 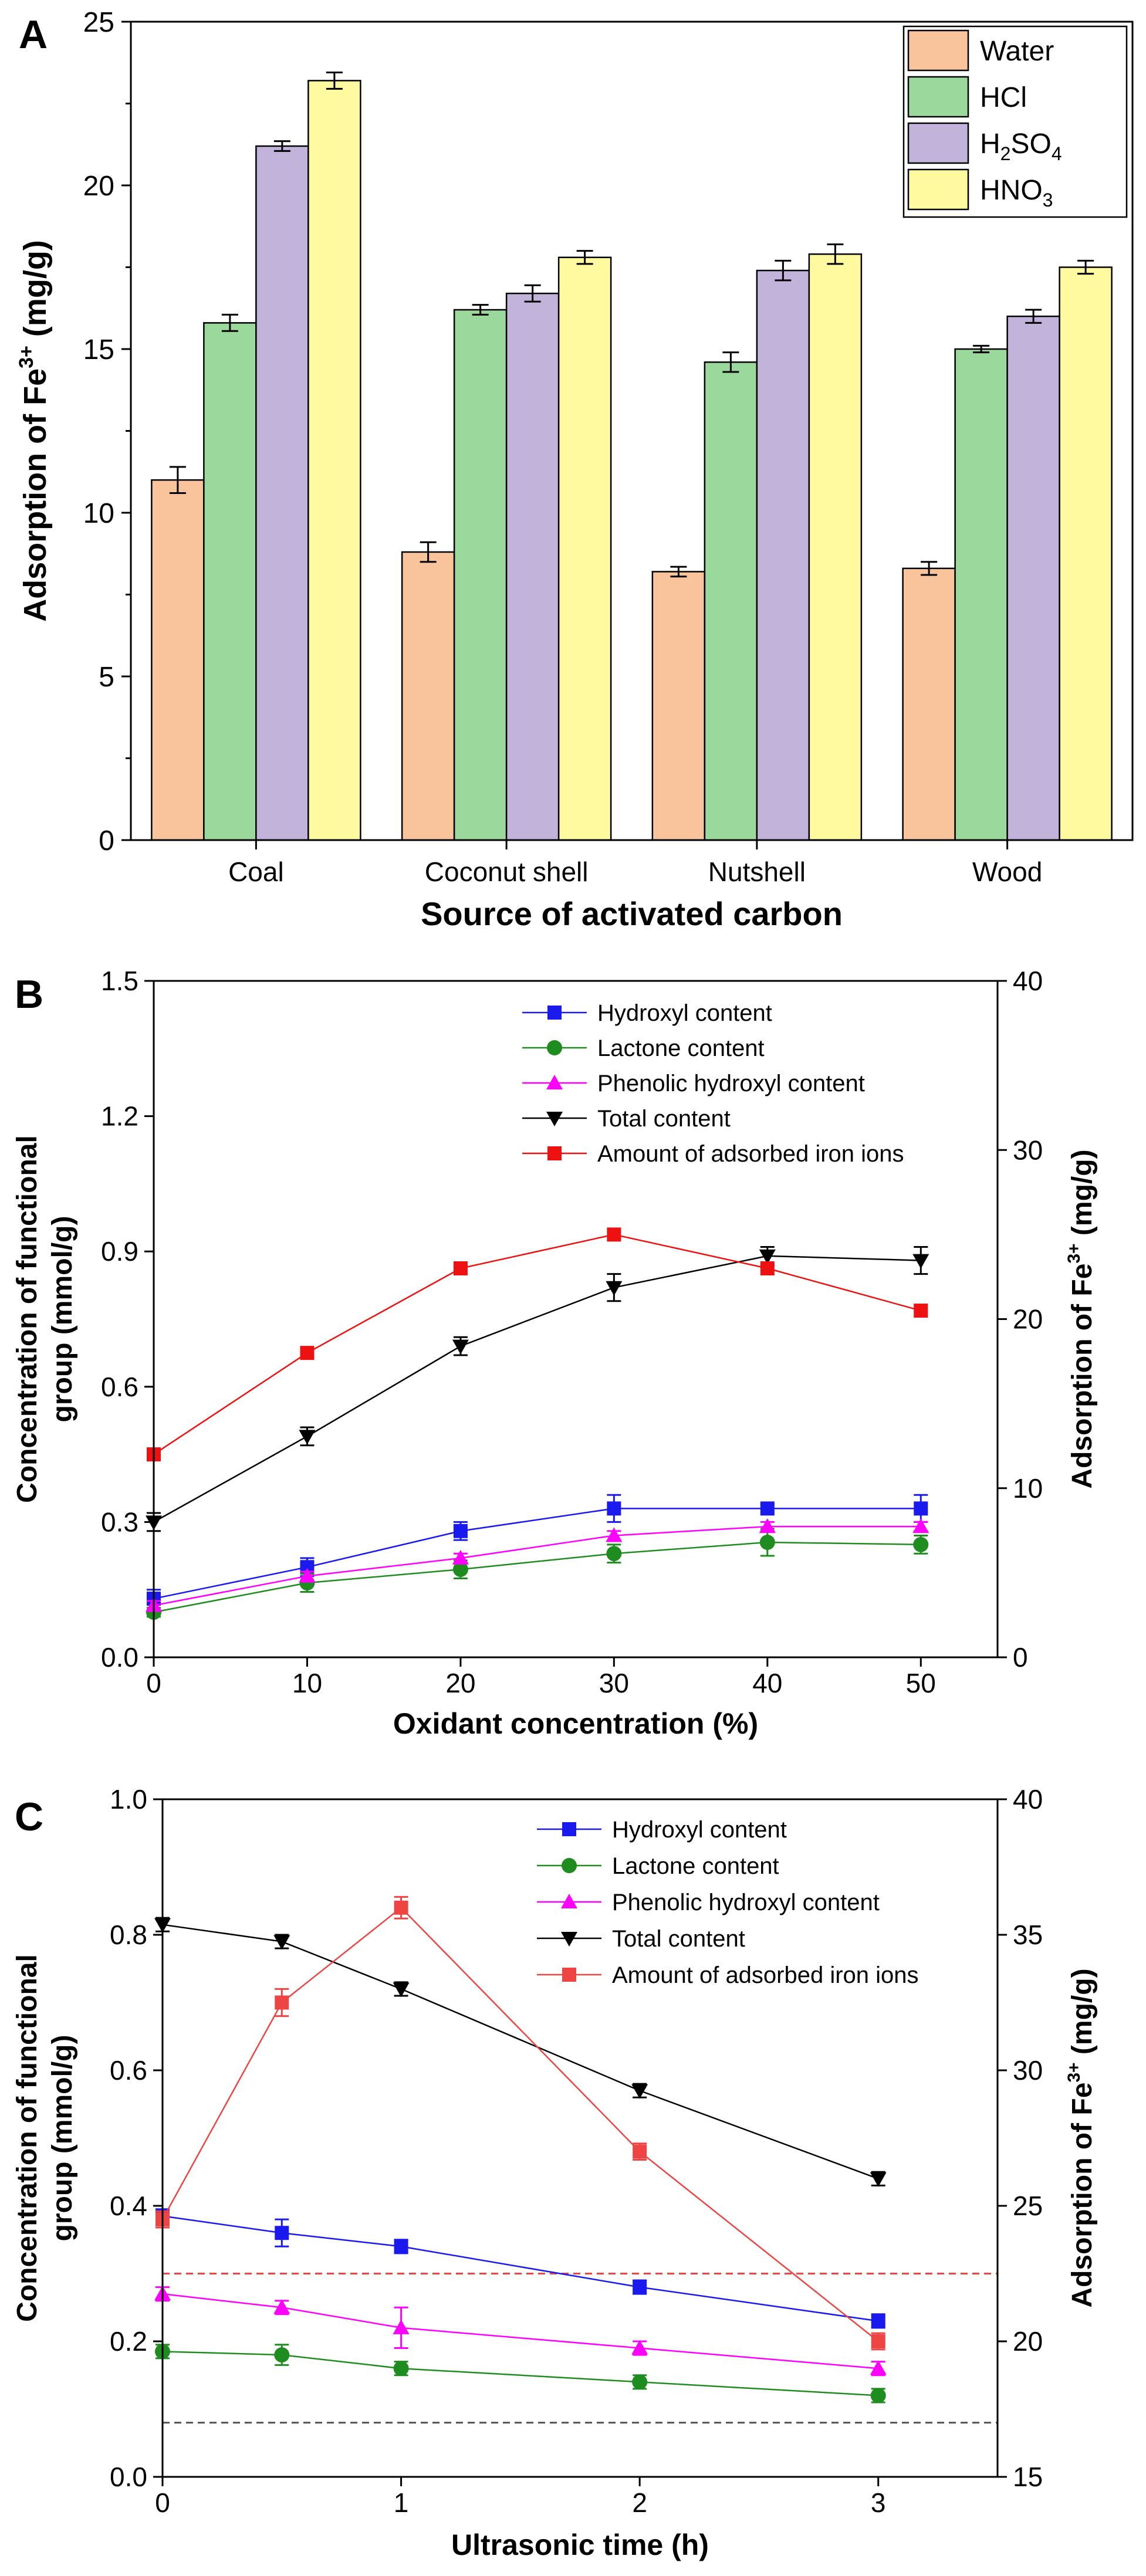 What do you see at coordinates (256, 872) in the screenshot?
I see `x-tick-label: Coal` at bounding box center [256, 872].